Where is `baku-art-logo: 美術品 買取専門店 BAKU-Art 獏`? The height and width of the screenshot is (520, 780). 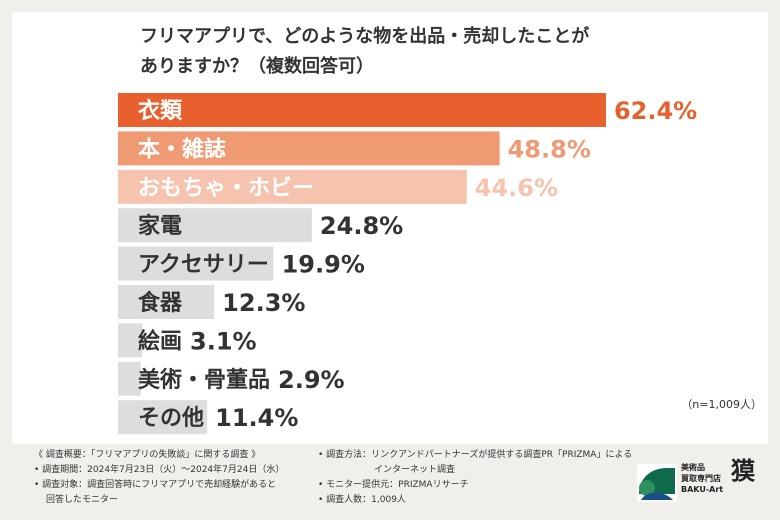 baku-art-logo: 美術品 買取専門店 BAKU-Art 獏 is located at coordinates (707, 481).